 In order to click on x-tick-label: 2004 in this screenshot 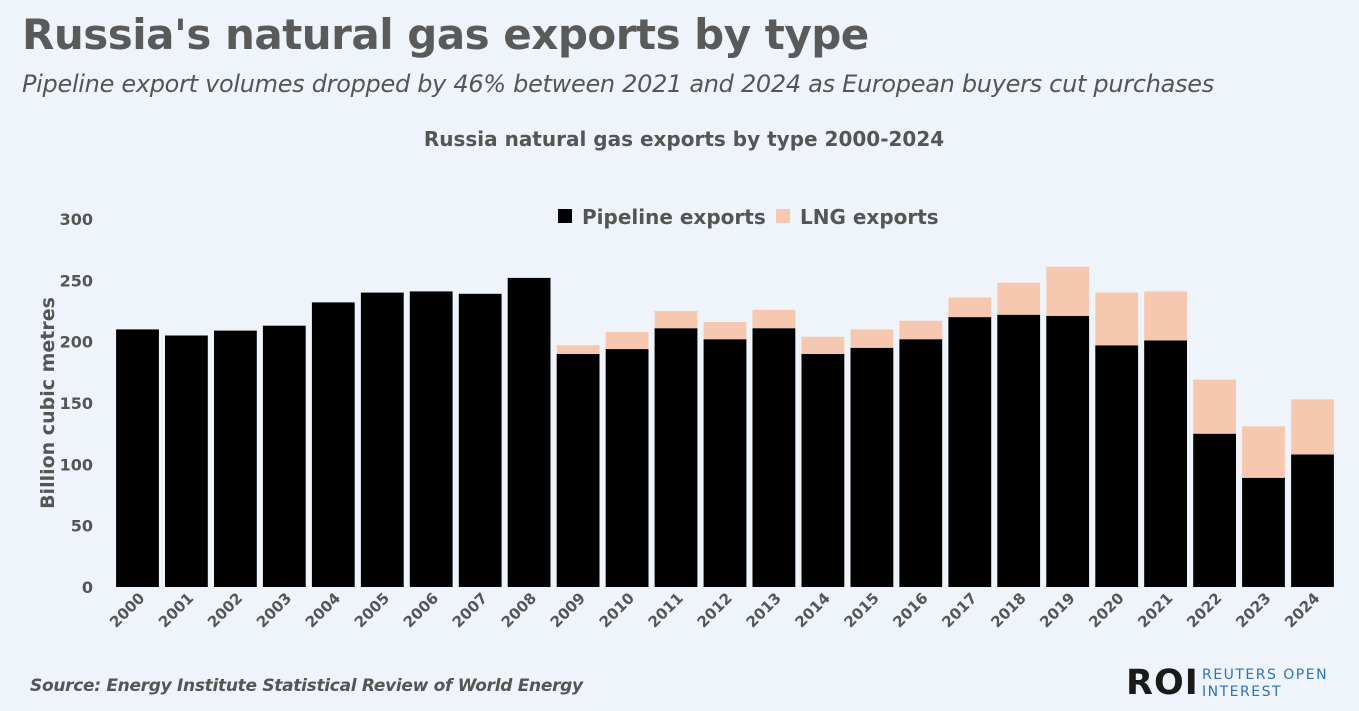, I will do `click(323, 610)`.